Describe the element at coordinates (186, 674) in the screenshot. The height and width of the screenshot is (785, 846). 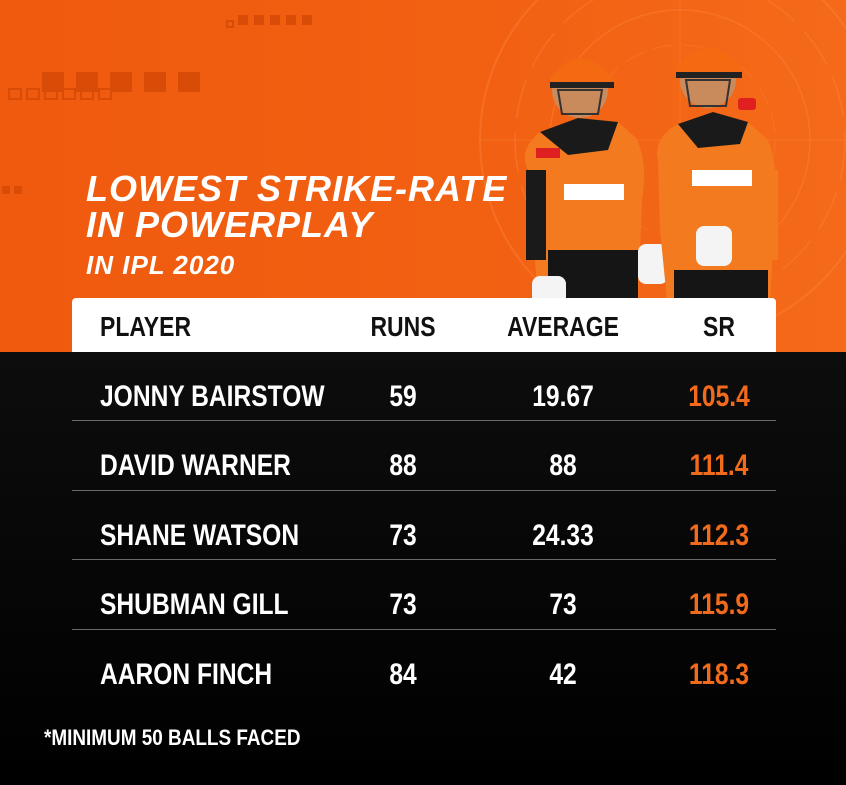
I see `cell-player: AARON FINCH` at that location.